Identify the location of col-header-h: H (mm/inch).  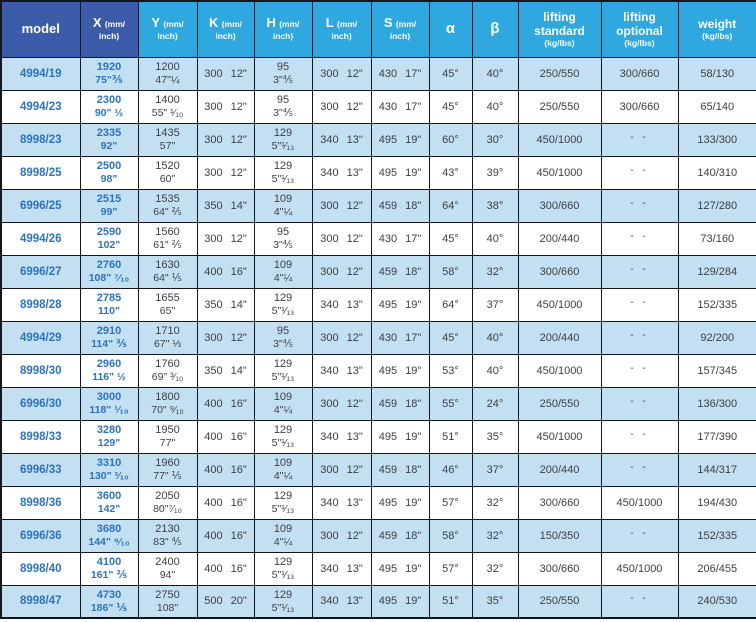
(283, 29).